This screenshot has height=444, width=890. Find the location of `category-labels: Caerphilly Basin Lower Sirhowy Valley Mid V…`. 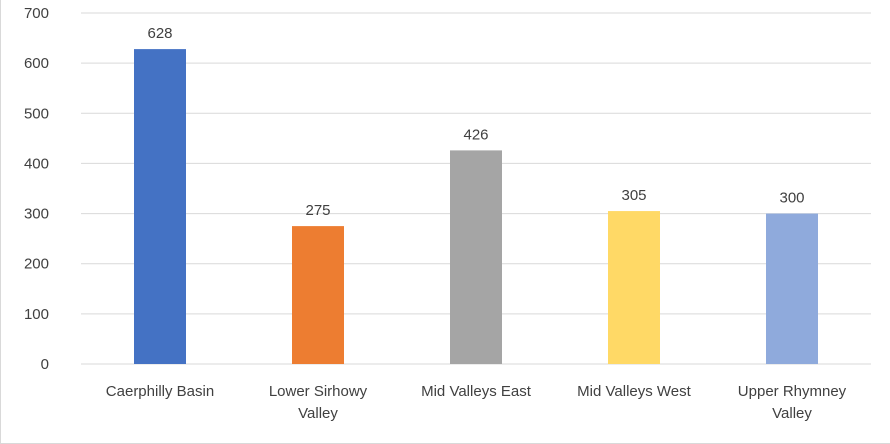

category-labels: Caerphilly Basin Lower Sirhowy Valley Mid V… is located at coordinates (476, 402).